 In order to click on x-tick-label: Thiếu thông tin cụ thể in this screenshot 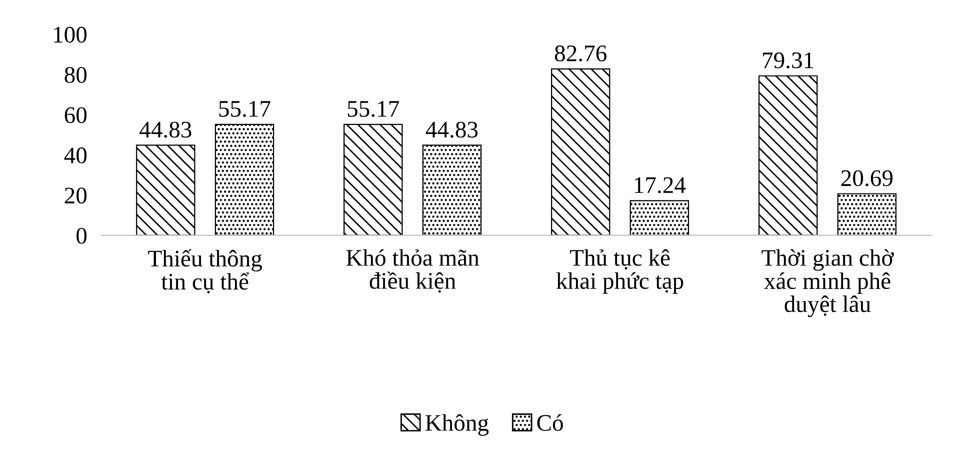, I will do `click(205, 271)`.